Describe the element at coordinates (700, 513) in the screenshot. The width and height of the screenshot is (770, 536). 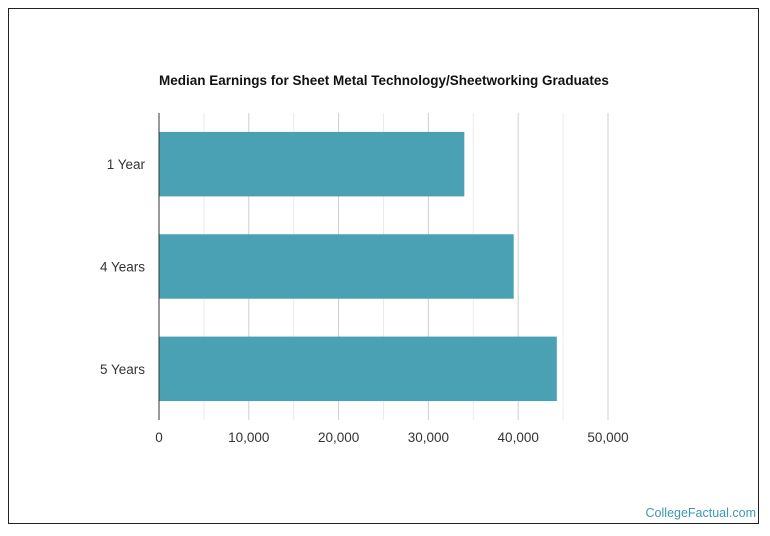
I see `source-watermark: CollegeFactual.com` at that location.